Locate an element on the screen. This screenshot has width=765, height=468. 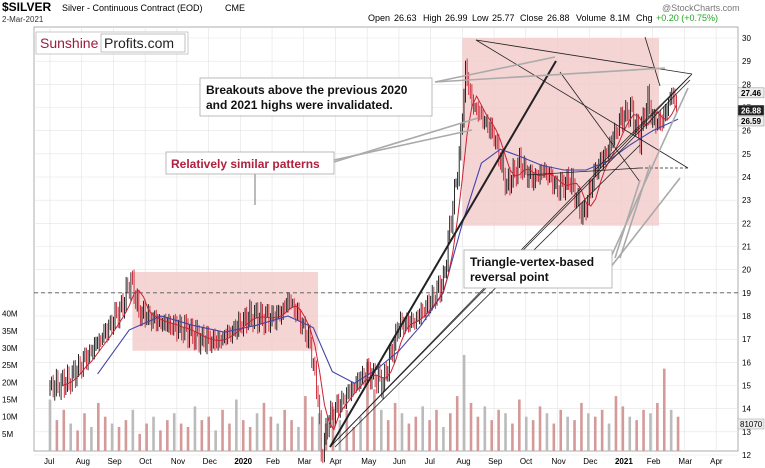
pointer-patterns-b is located at coordinates (406, 140).